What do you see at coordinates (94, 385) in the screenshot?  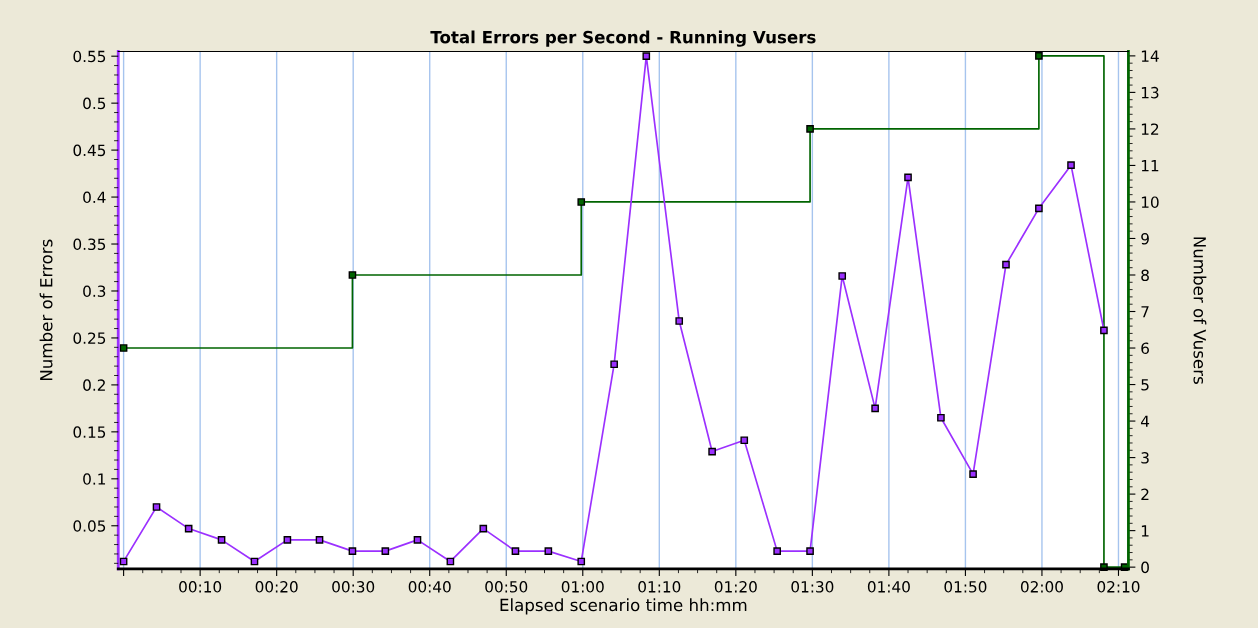 I see `y-tick-label: 0.2` at bounding box center [94, 385].